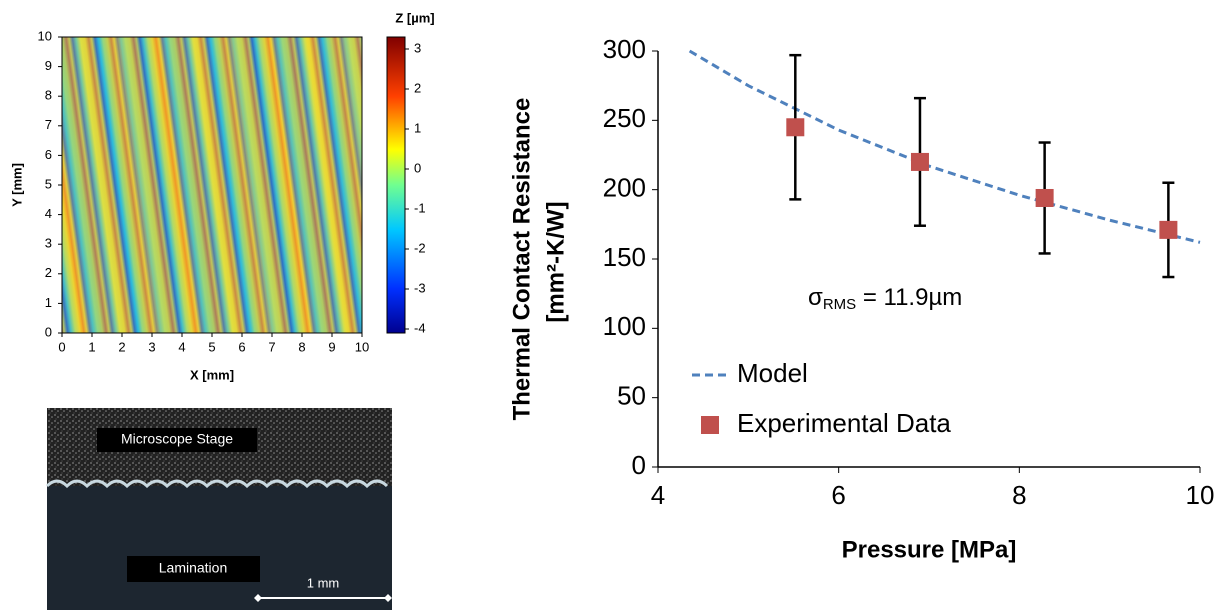 The image size is (1222, 615). Describe the element at coordinates (839, 304) in the screenshot. I see `annotation-subscript: RMS` at that location.